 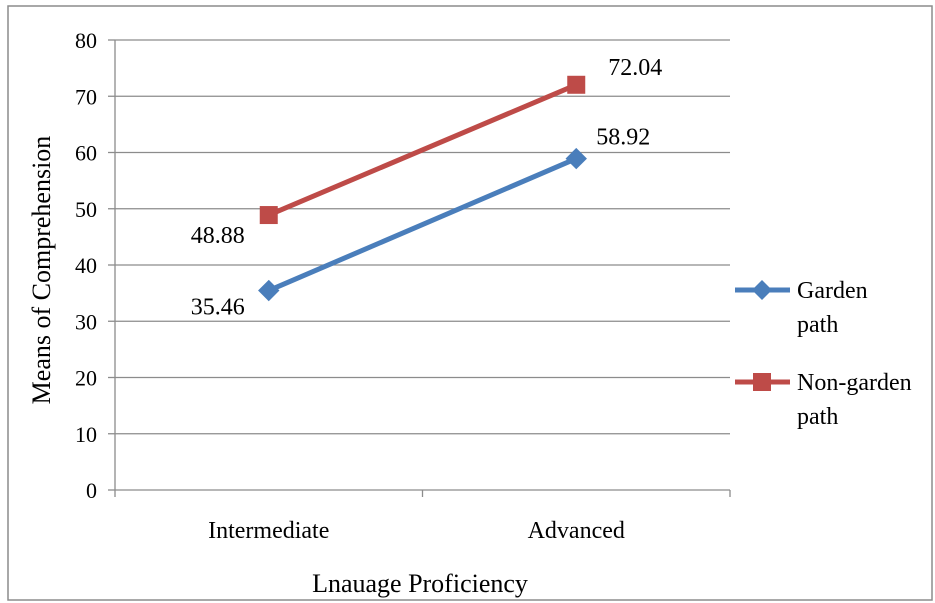 I want to click on data-label: 58.92, so click(x=623, y=138).